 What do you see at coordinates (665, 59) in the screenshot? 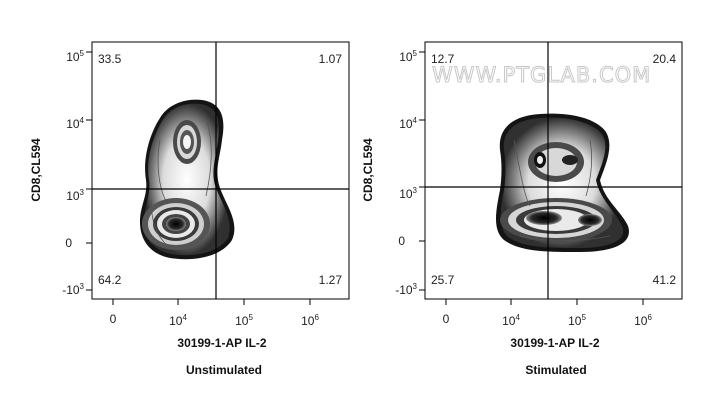
I see `quadrant-top-right: 20.4` at bounding box center [665, 59].